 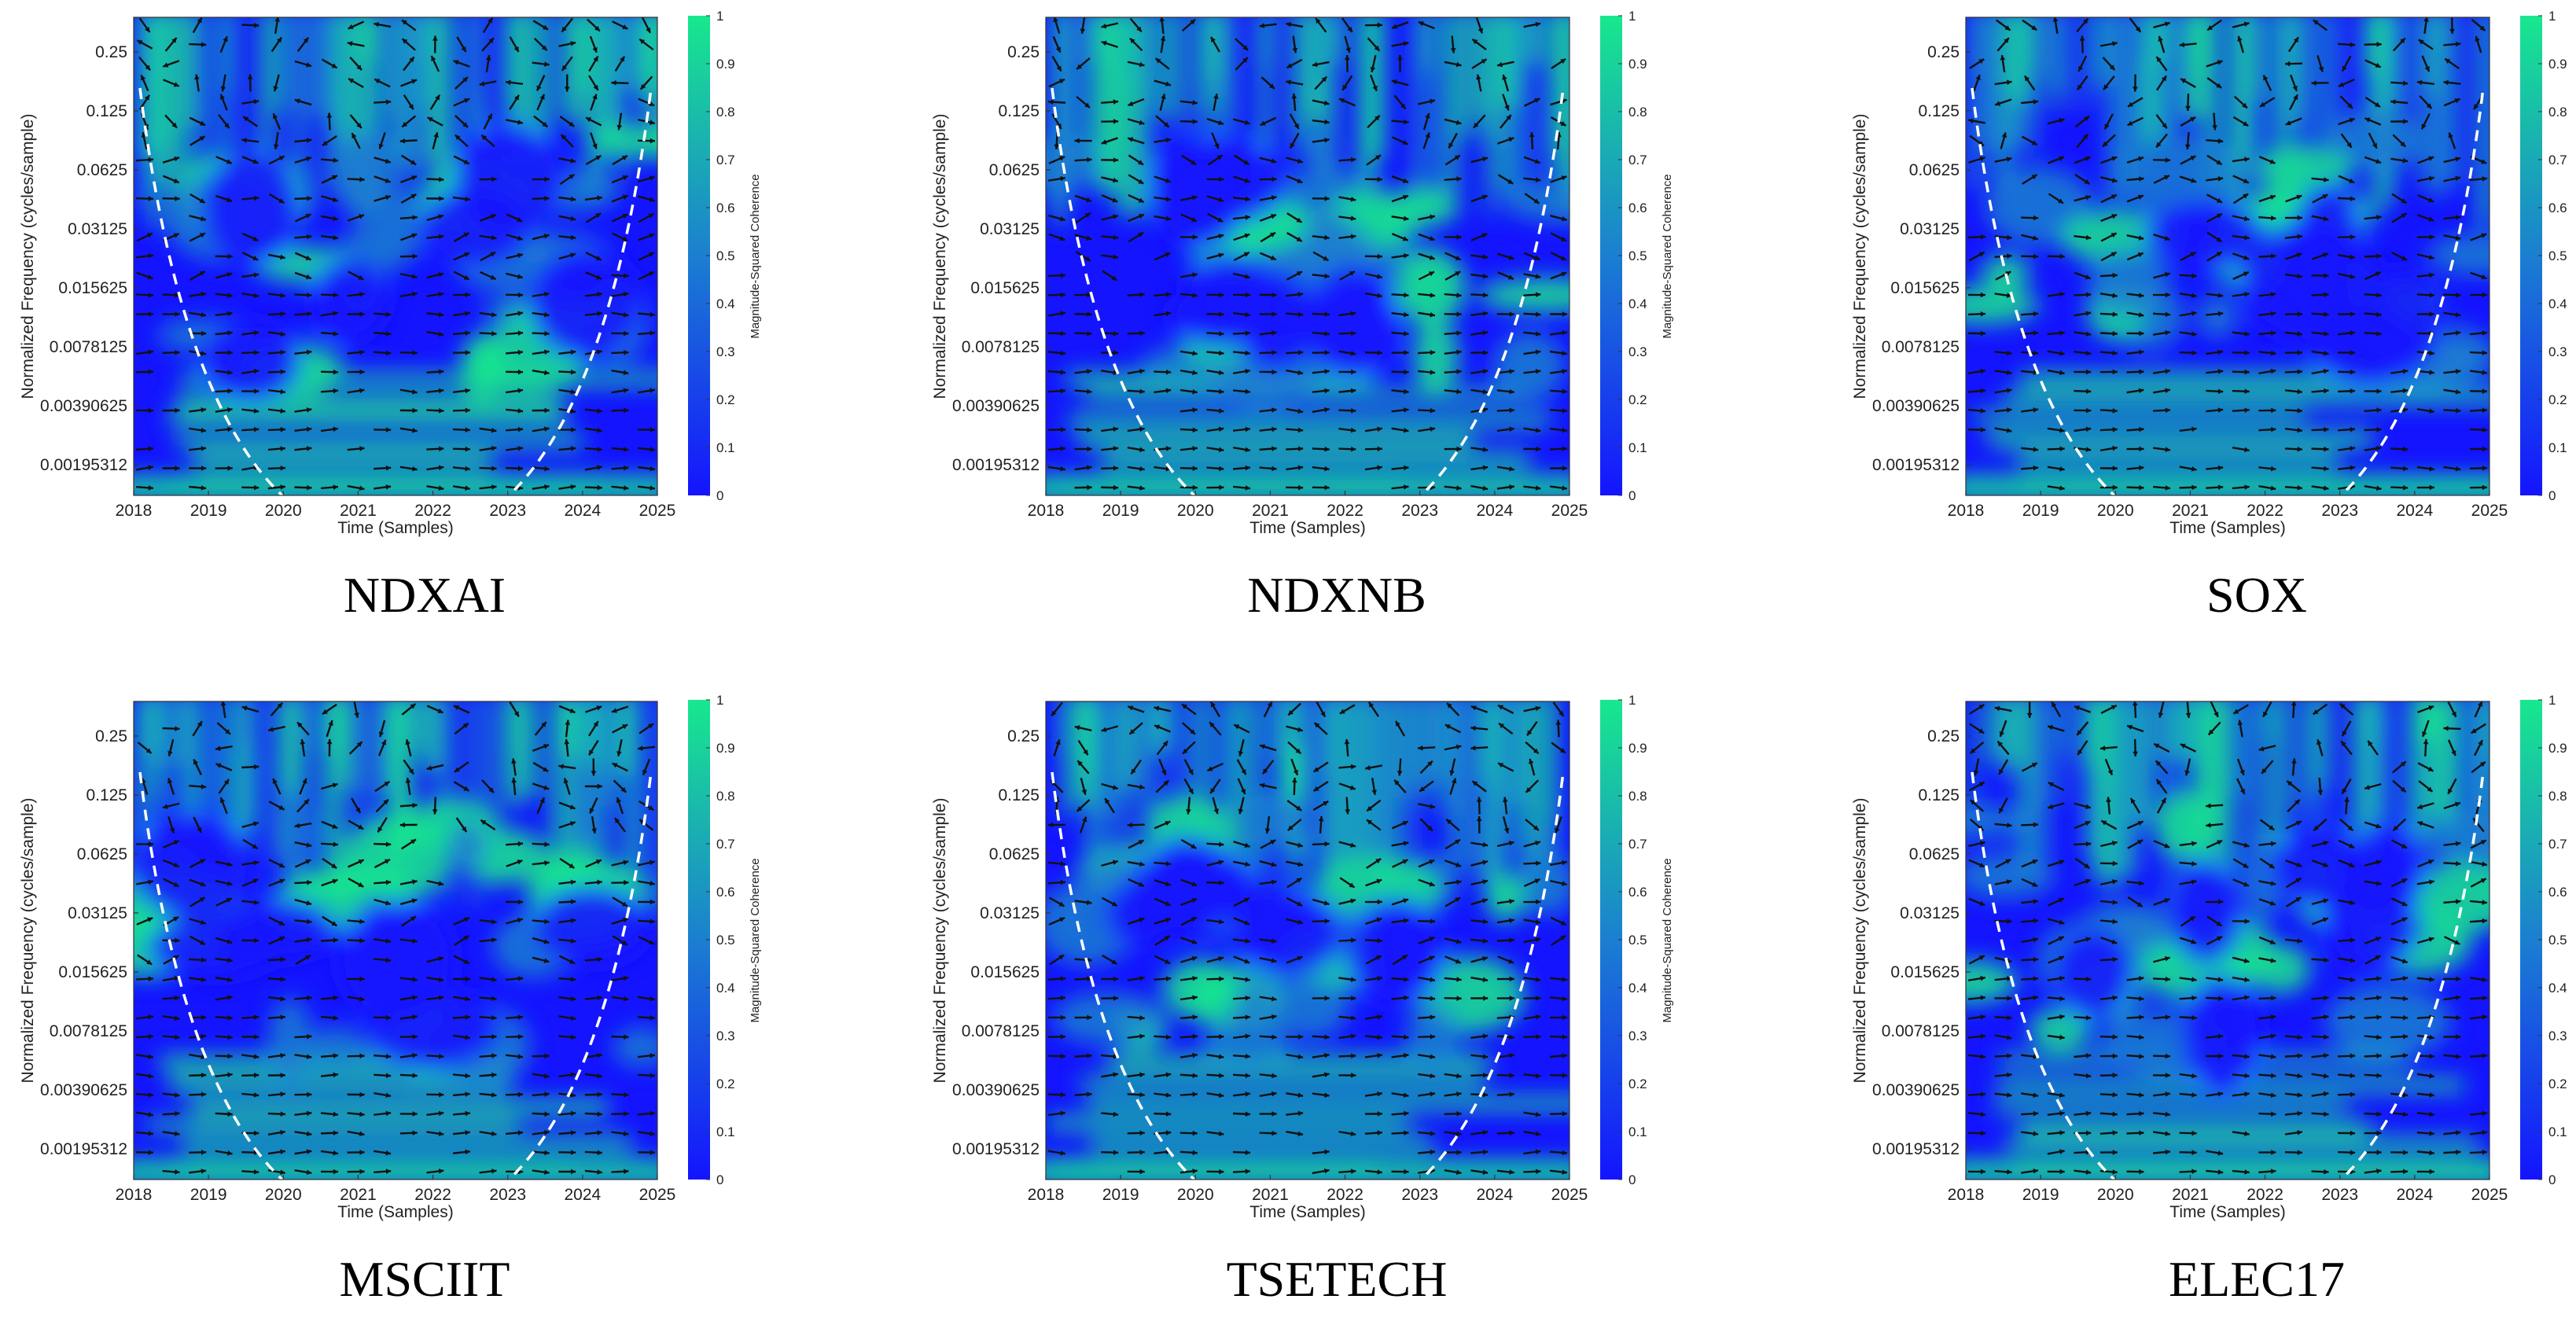 What do you see at coordinates (134, 1195) in the screenshot?
I see `x-tick-label: 2018` at bounding box center [134, 1195].